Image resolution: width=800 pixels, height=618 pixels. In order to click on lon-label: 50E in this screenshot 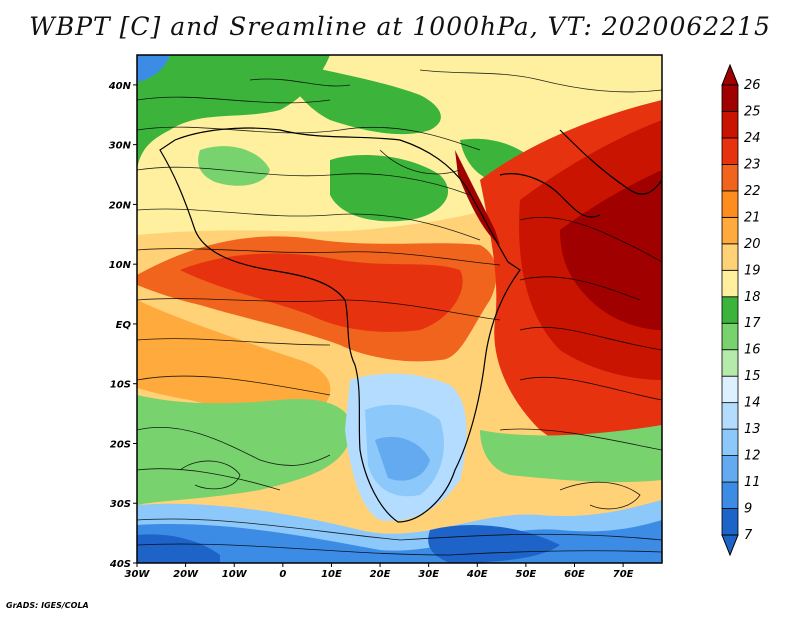, I will do `click(526, 574)`.